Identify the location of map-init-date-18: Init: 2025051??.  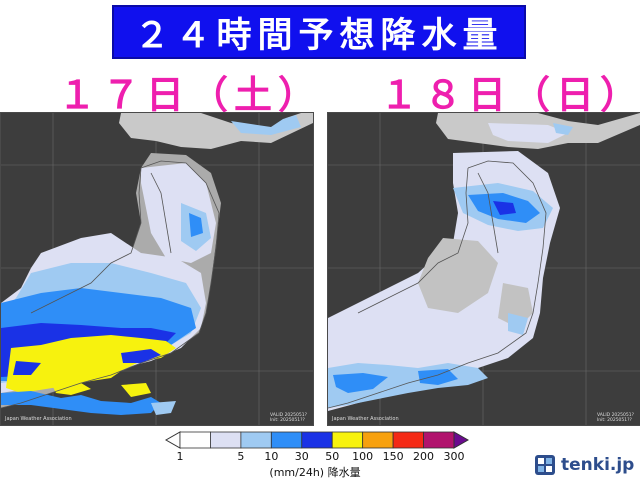
(614, 420).